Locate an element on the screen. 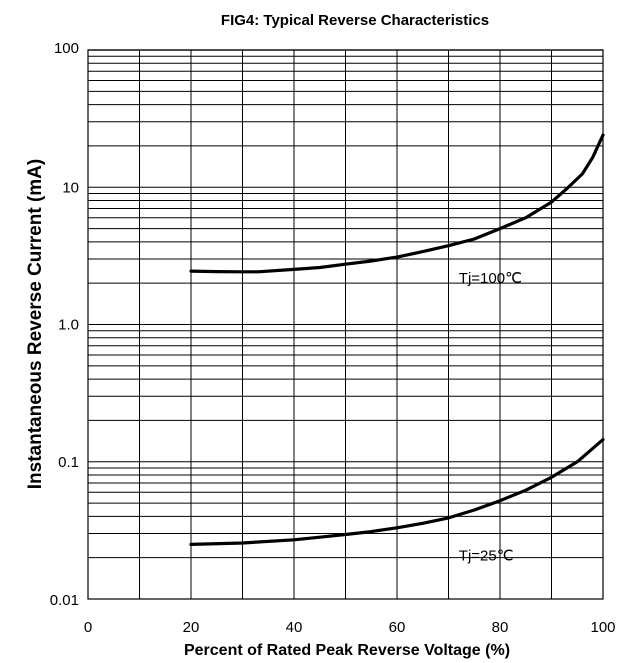 Image resolution: width=625 pixels, height=663 pixels. curve-annotation: Tj=25℃ is located at coordinates (486, 556).